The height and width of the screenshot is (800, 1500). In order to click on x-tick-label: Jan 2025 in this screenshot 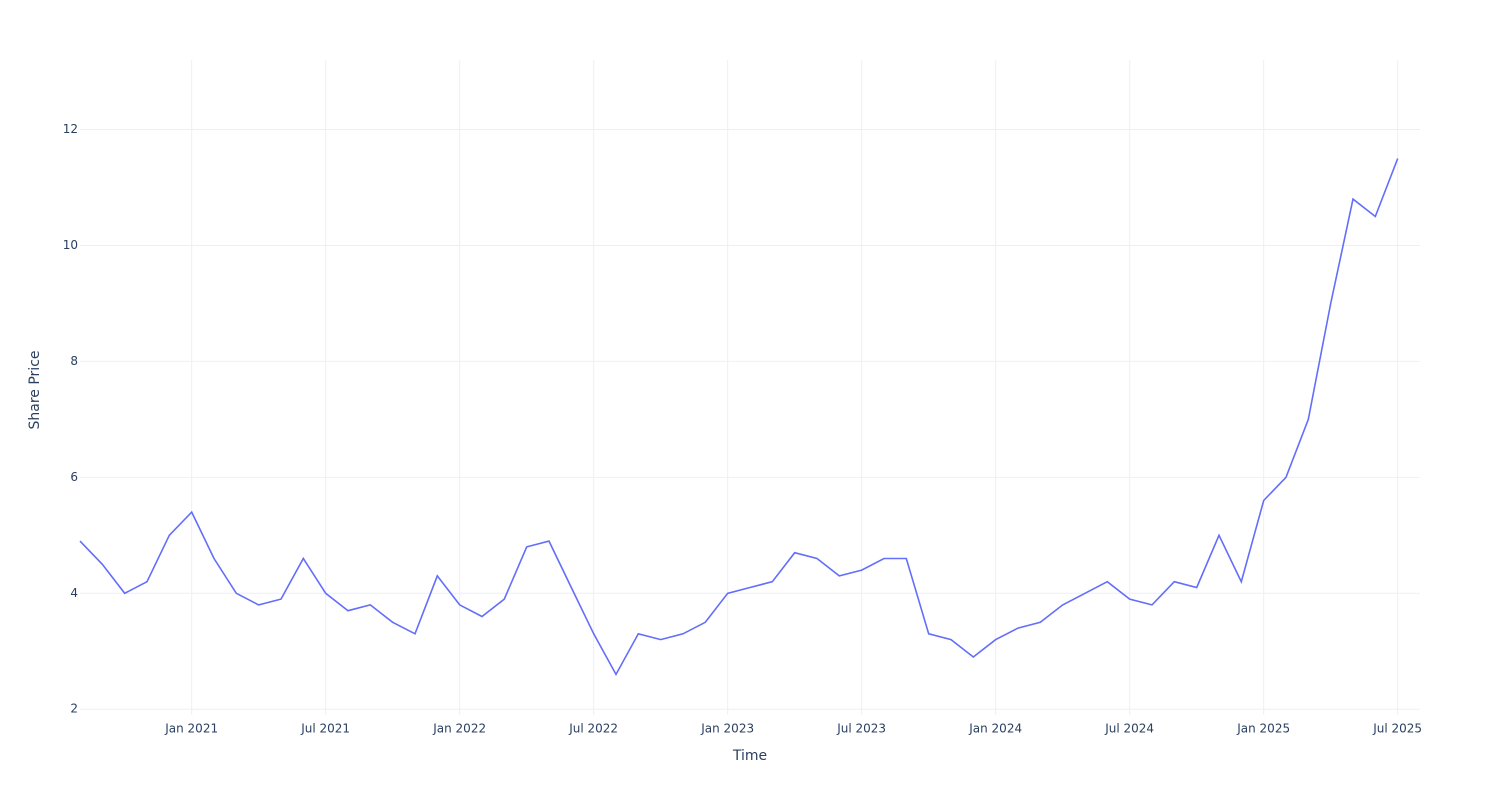, I will do `click(1263, 729)`.